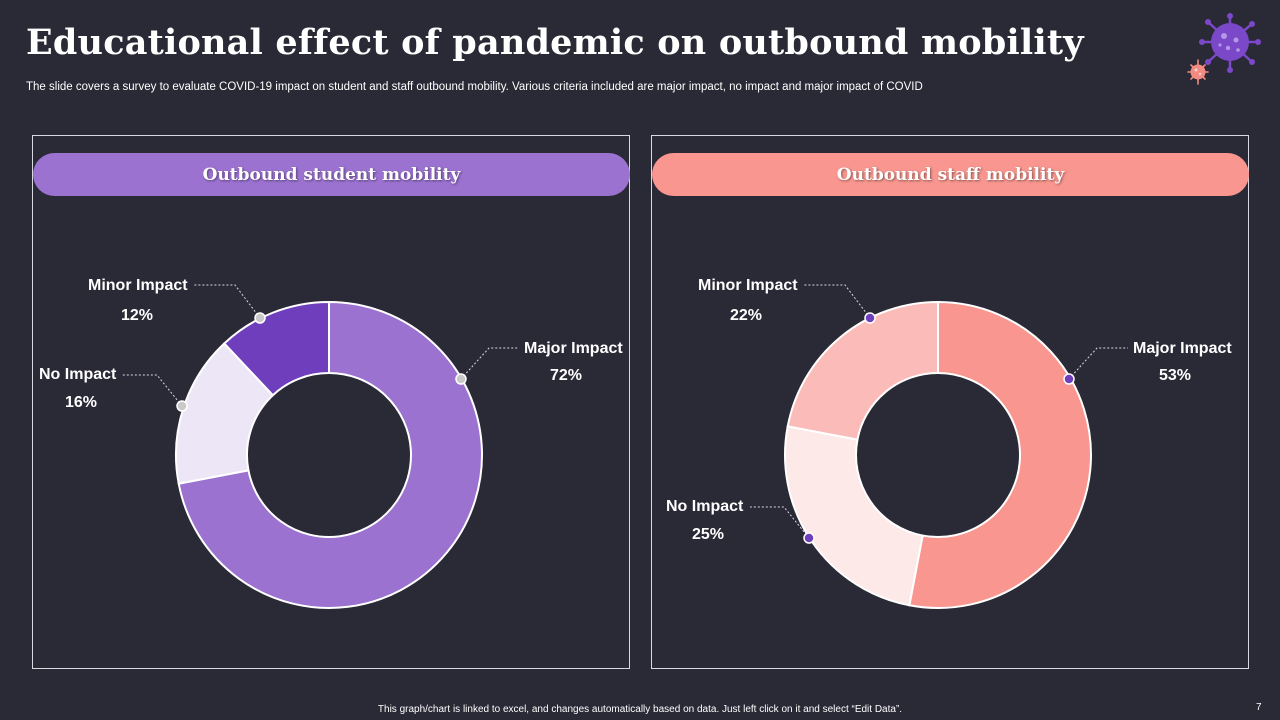  Describe the element at coordinates (152, 390) in the screenshot. I see `student-leader-no-impact` at that location.